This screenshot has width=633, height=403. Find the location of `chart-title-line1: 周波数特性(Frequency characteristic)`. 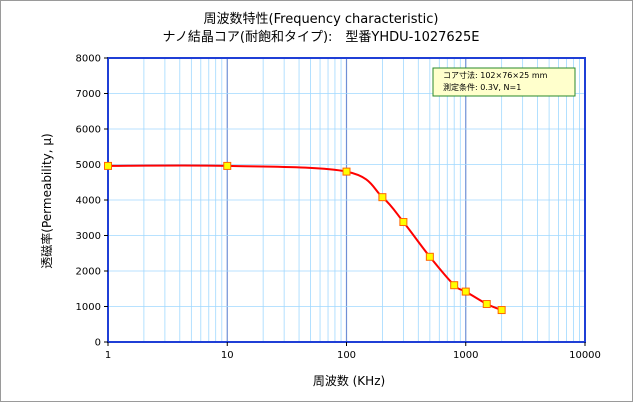

chart-title-line1: 周波数特性(Frequency characteristic) is located at coordinates (321, 19).